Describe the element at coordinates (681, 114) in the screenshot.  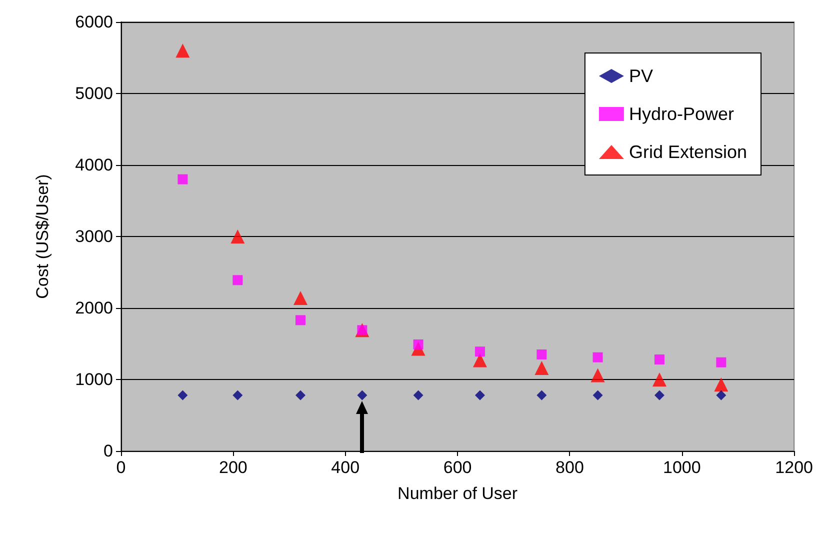
I see `legend-label: Hydro-Power` at that location.